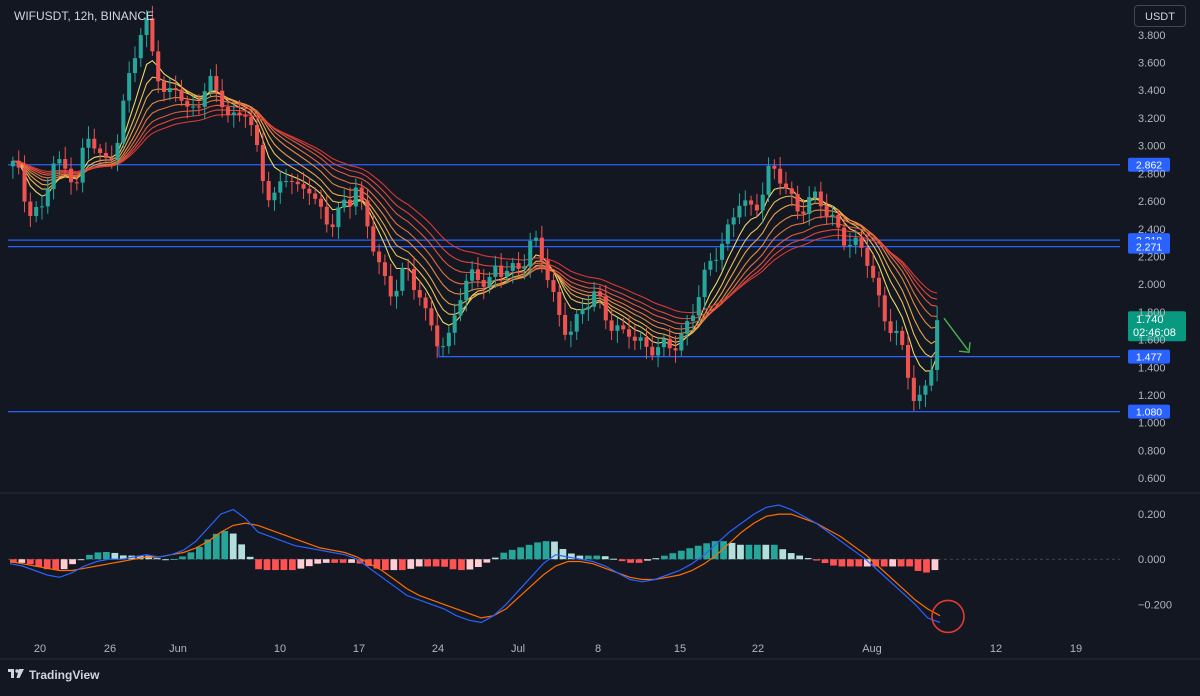 Image resolution: width=1200 pixels, height=696 pixels. Describe the element at coordinates (1152, 479) in the screenshot. I see `price-tick-label: 0.600` at that location.